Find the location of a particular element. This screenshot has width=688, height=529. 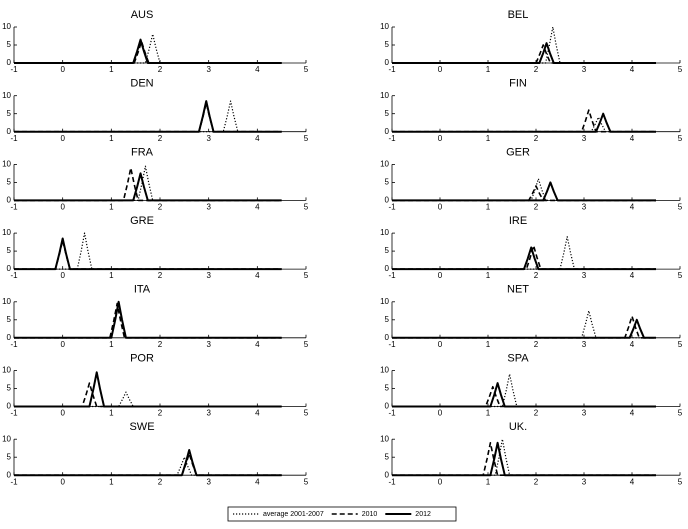

panel-title: FIN is located at coordinates (518, 84).